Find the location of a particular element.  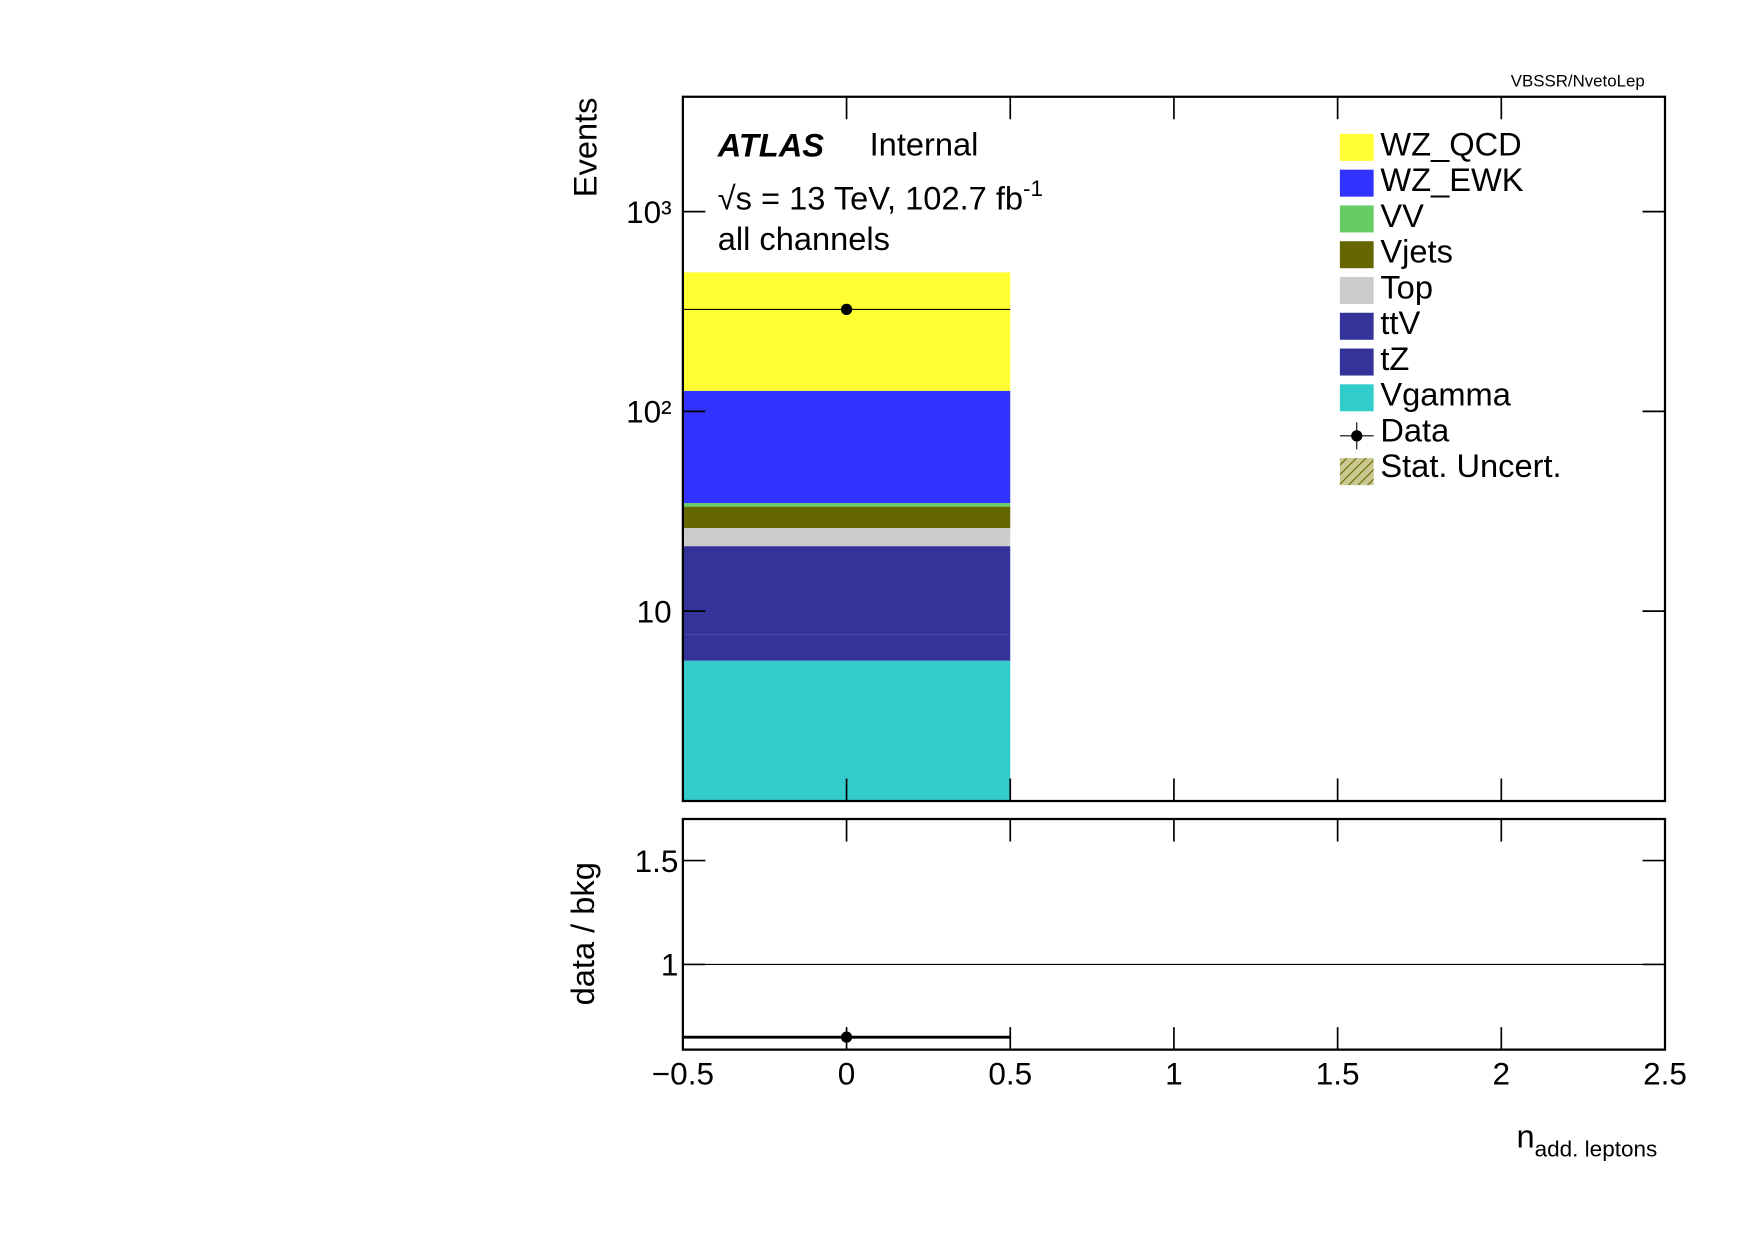

x-tick-label: 2 is located at coordinates (1502, 1074).